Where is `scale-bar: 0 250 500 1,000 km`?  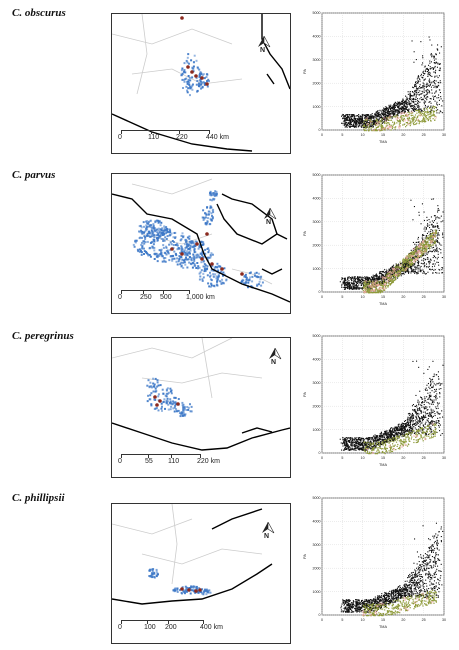 scale-bar: 0 250 500 1,000 km is located at coordinates (193, 301).